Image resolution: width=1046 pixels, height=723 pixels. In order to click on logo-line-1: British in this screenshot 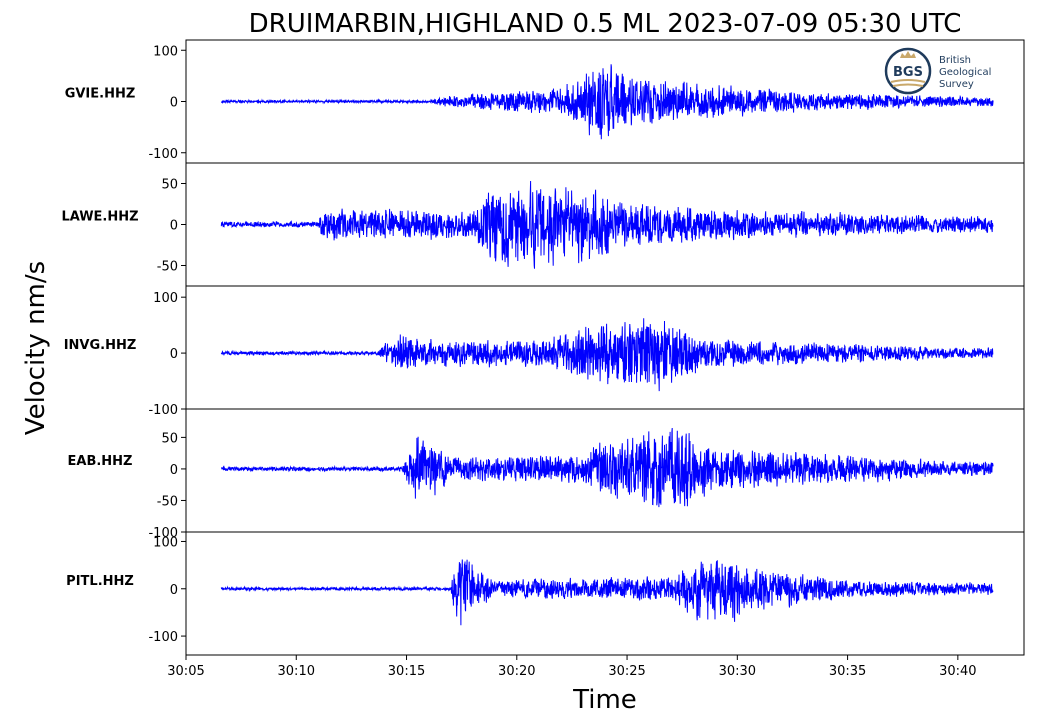, I will do `click(955, 60)`.